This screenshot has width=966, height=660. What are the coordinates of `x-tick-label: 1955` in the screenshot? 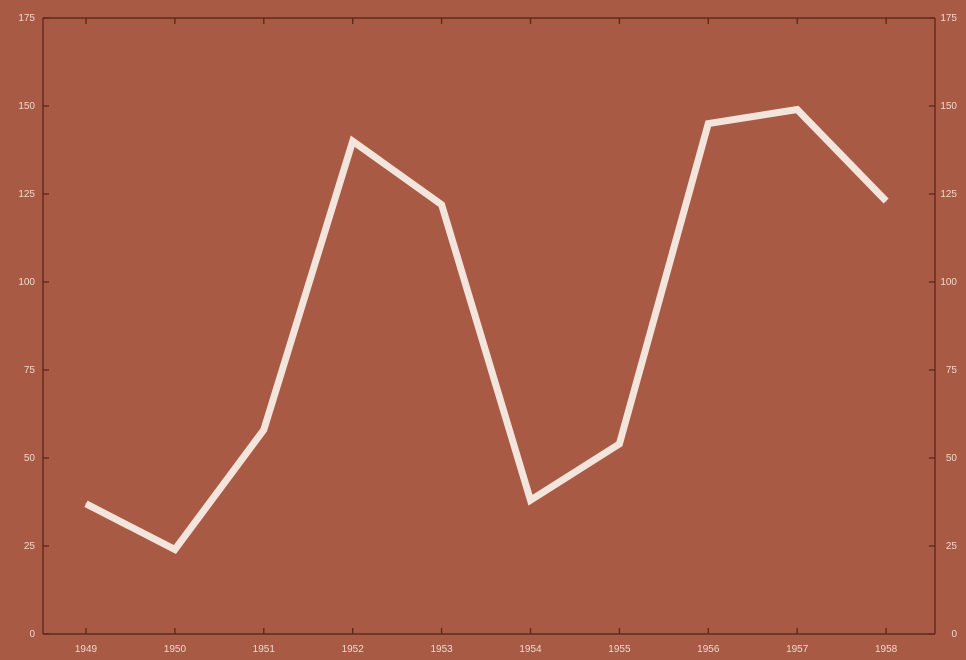 It's located at (619, 649).